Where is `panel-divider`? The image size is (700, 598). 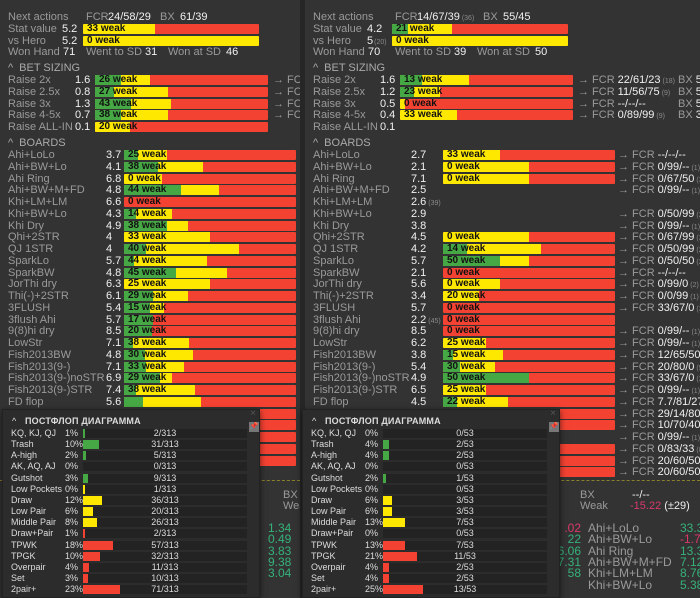 panel-divider is located at coordinates (302, 299).